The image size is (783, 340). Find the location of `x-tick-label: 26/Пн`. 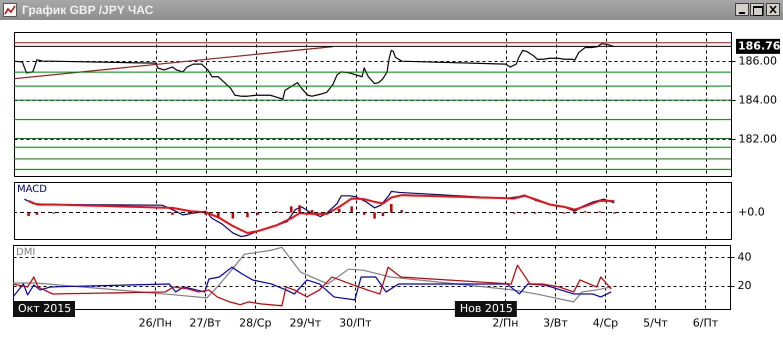

x-tick-label: 26/Пн is located at coordinates (155, 323).